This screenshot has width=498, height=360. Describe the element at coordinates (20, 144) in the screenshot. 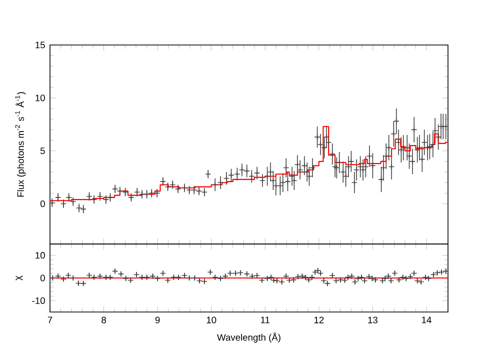

I see `y-axis-title: Flux (photons m$^{-2}$ s$^{-1}$ Å$^{-1}$)` at that location.